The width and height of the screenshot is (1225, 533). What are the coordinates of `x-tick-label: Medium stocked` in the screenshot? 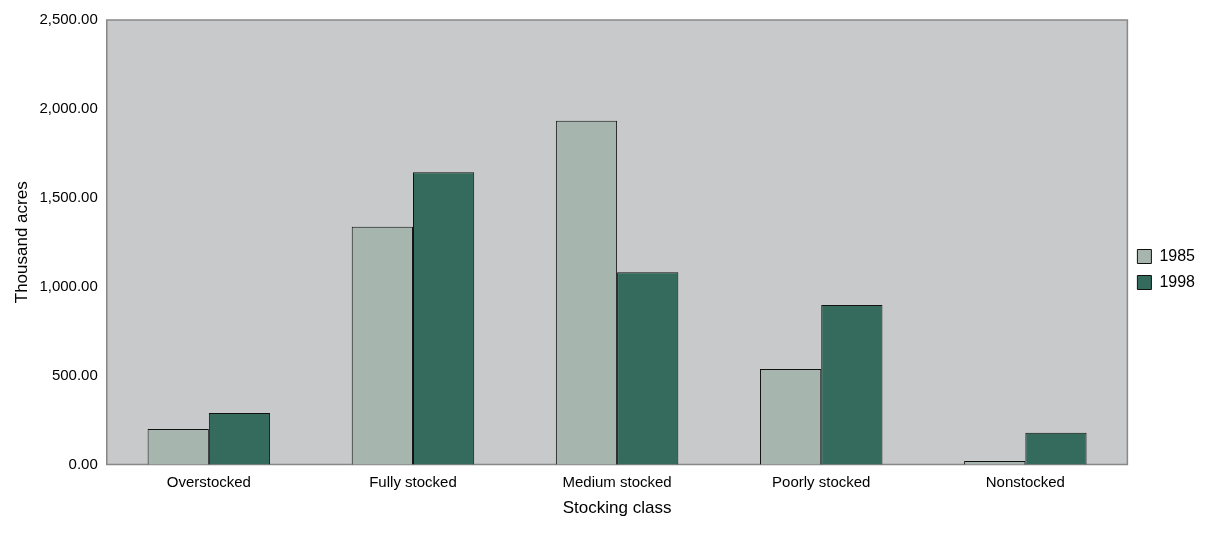 It's located at (617, 481).